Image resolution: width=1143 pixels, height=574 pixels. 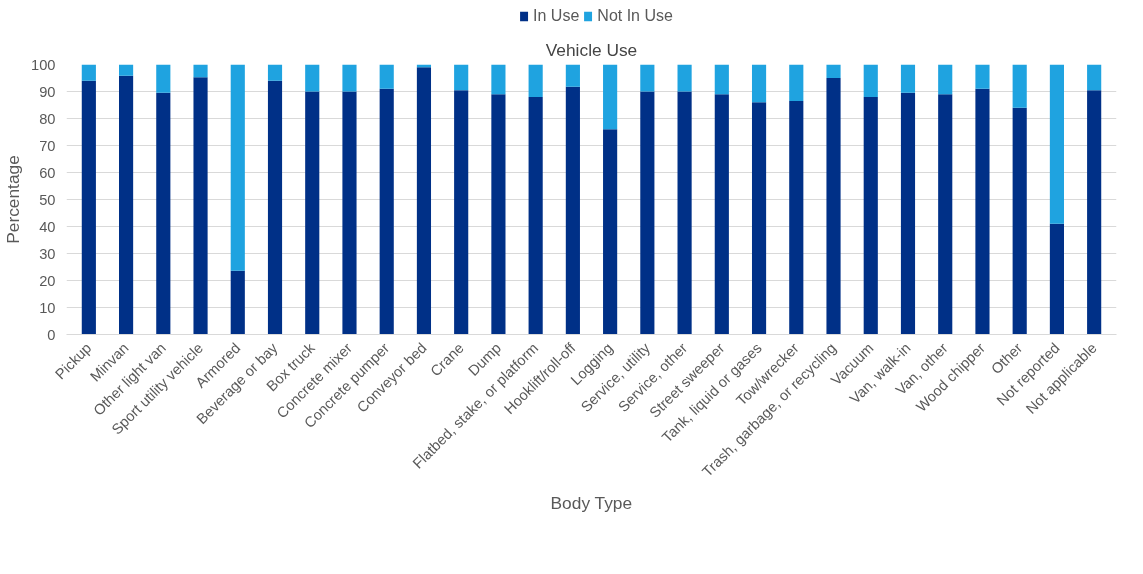 I want to click on y-tick-label: 40, so click(x=47, y=226).